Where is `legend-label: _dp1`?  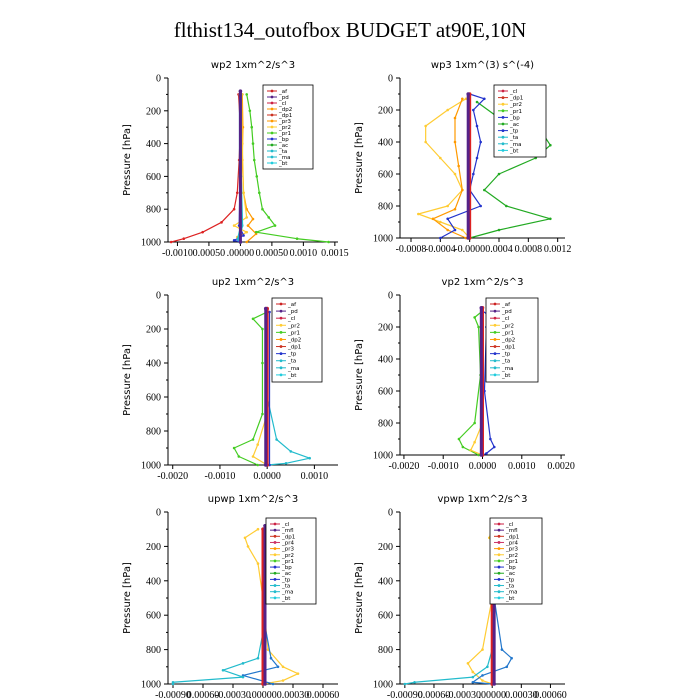 legend-label: _dp1 is located at coordinates (294, 348).